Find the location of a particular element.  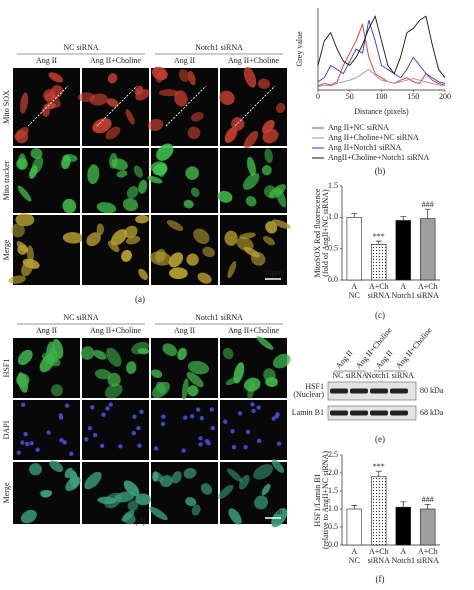

panel-caption: (a) is located at coordinates (140, 299).